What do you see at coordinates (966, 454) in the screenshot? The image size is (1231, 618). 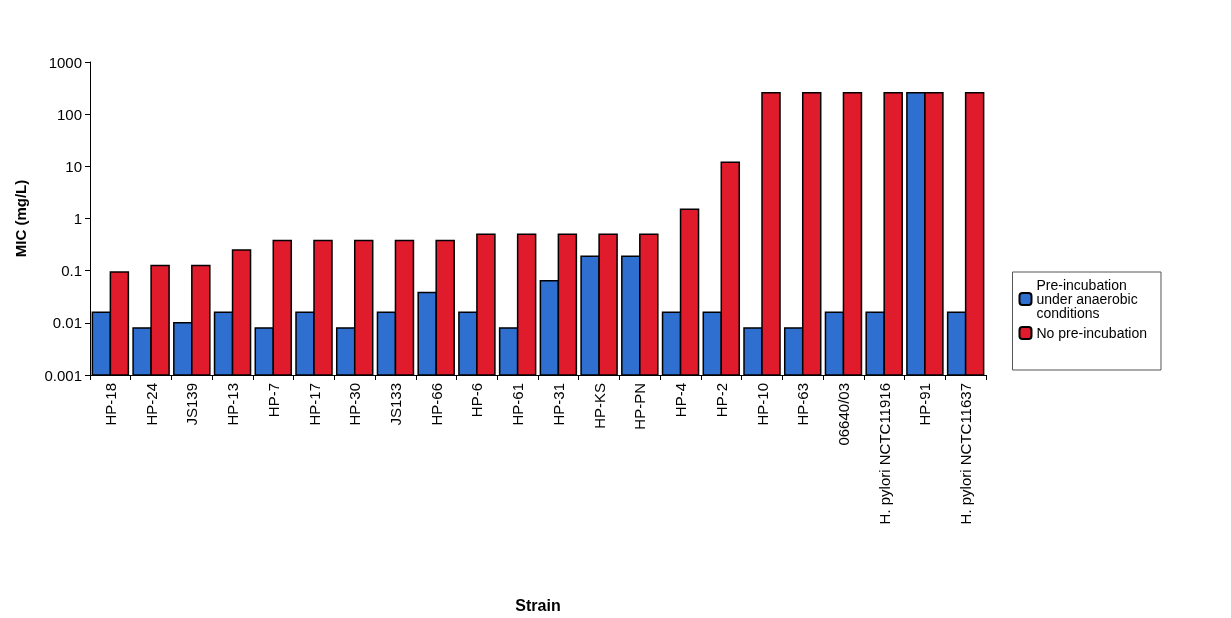 I see `x-tick-label: H. pylori NCTC11637` at bounding box center [966, 454].